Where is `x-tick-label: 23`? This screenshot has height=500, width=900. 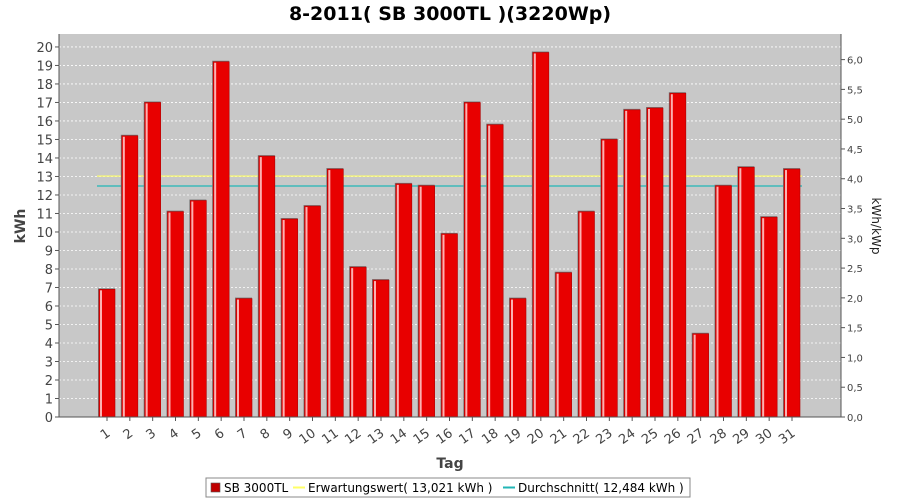 x-tick-label: 23 is located at coordinates (604, 437).